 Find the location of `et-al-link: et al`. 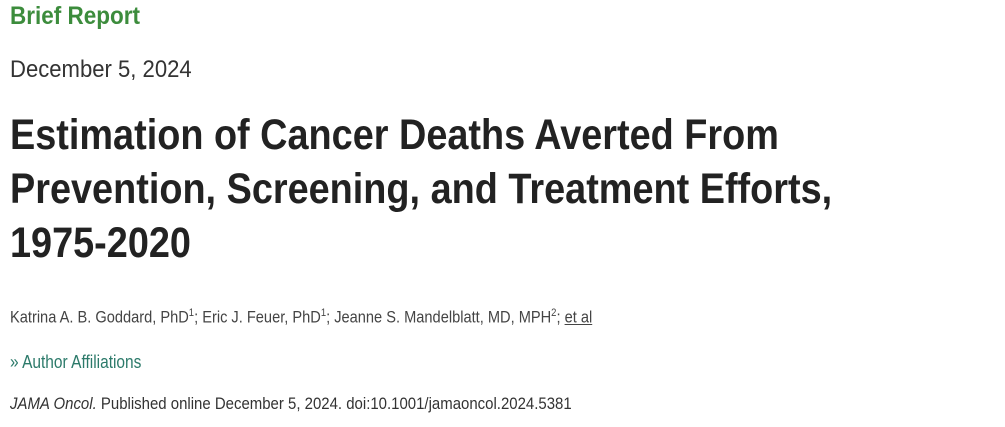

et-al-link: et al is located at coordinates (578, 317).